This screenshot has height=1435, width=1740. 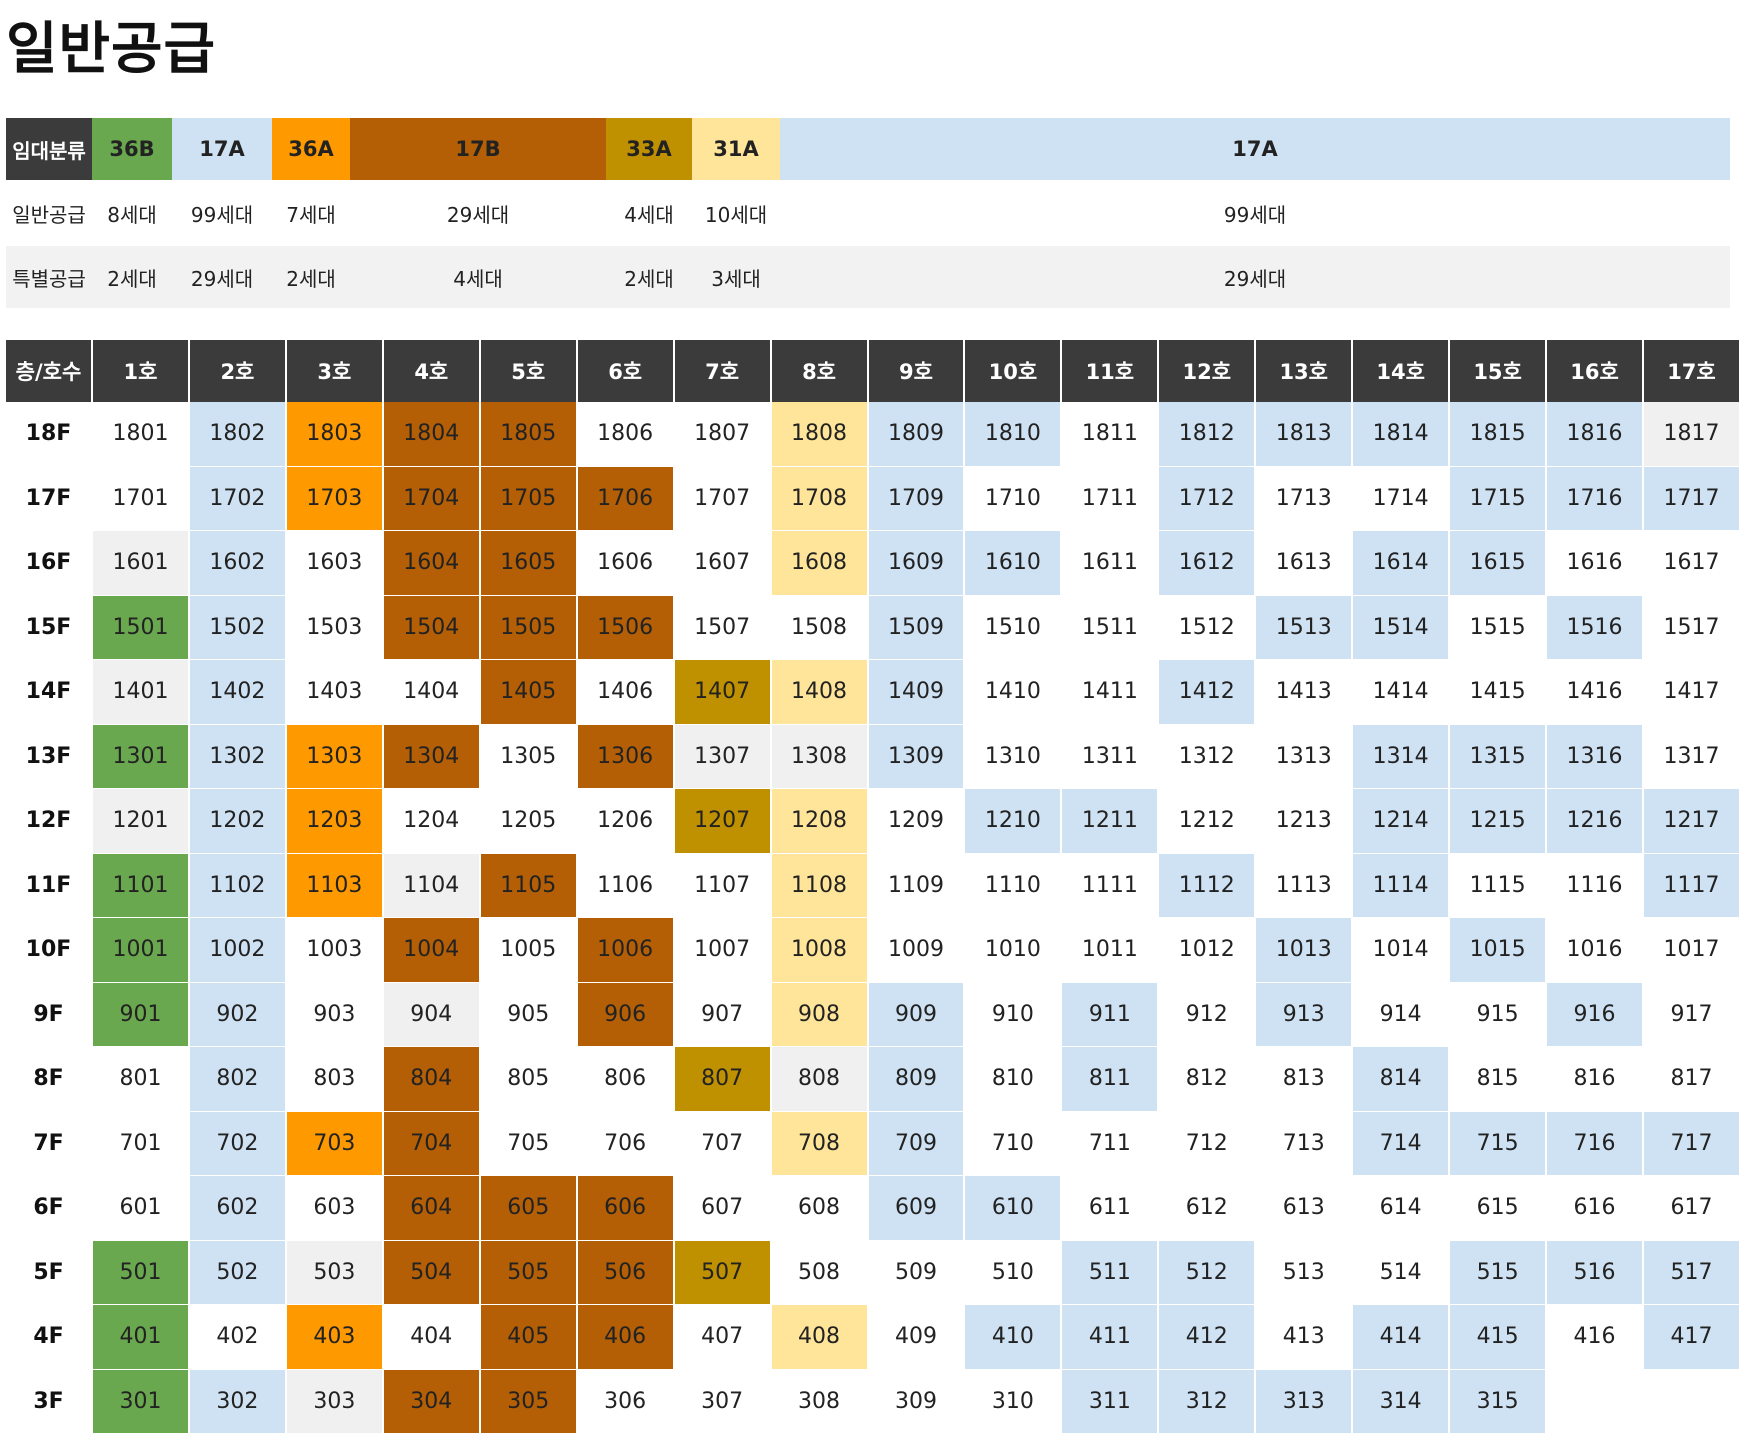 What do you see at coordinates (819, 1337) in the screenshot?
I see `unit-cell: 408` at bounding box center [819, 1337].